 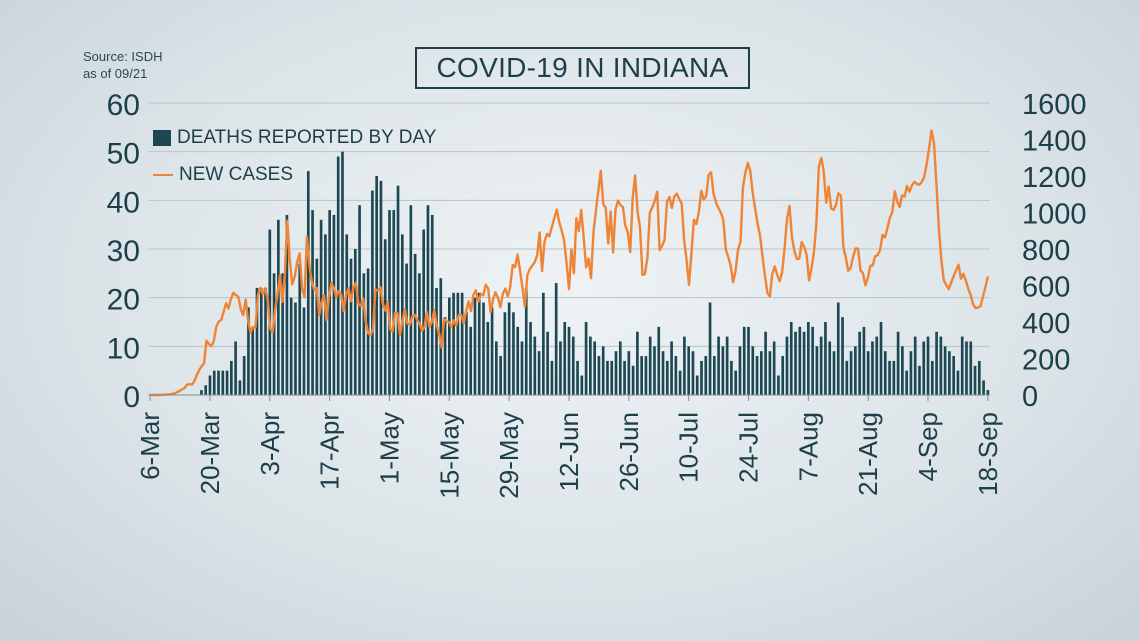 I want to click on legend-item-cases: NEW CASES, so click(x=223, y=175).